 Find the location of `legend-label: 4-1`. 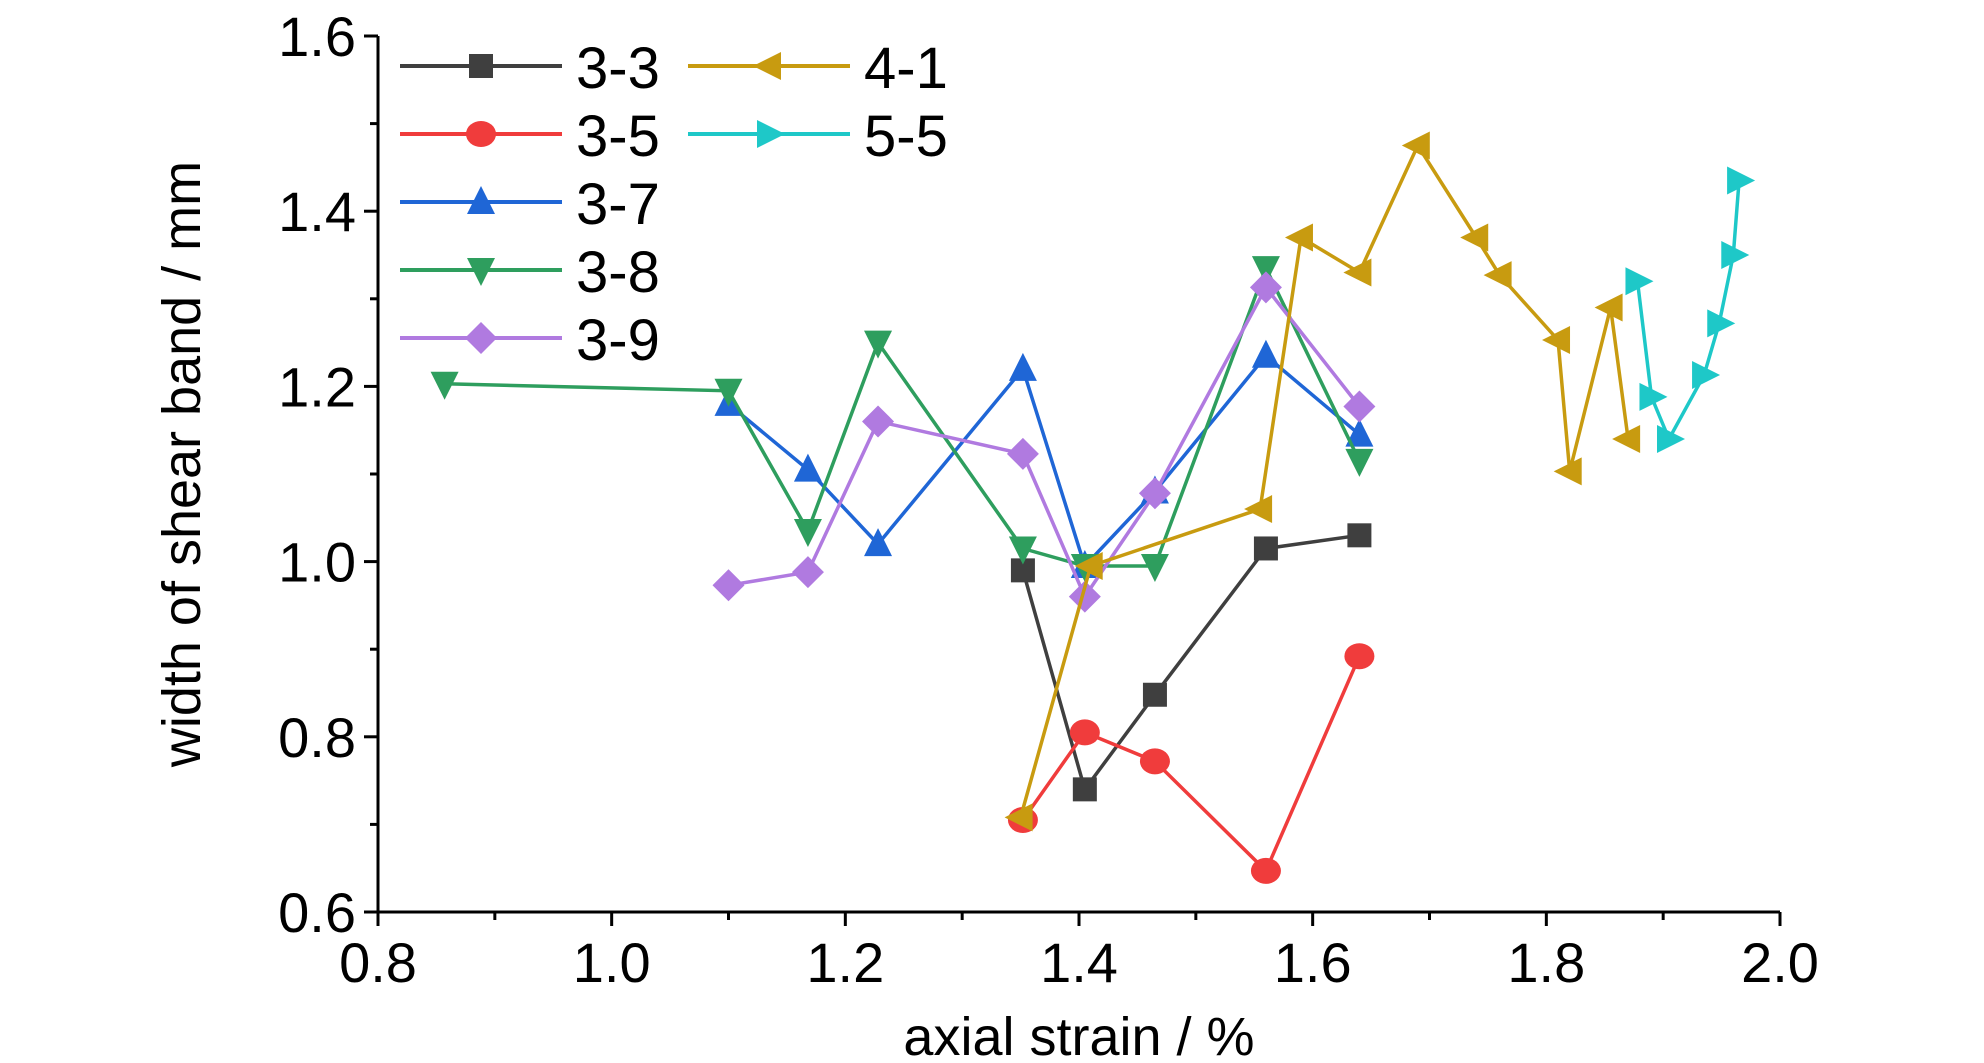

legend-label: 4-1 is located at coordinates (906, 68).